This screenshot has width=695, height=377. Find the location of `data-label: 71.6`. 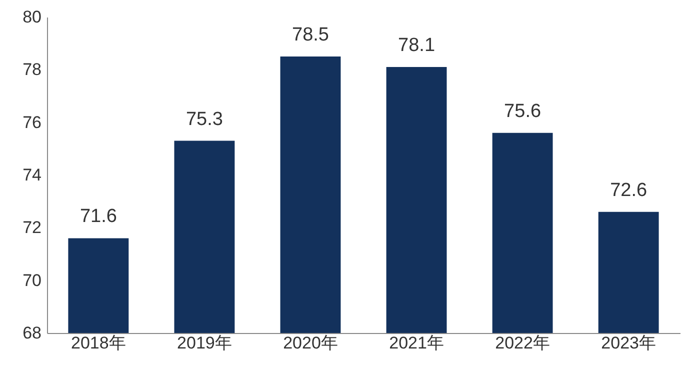

data-label: 71.6 is located at coordinates (98, 217).